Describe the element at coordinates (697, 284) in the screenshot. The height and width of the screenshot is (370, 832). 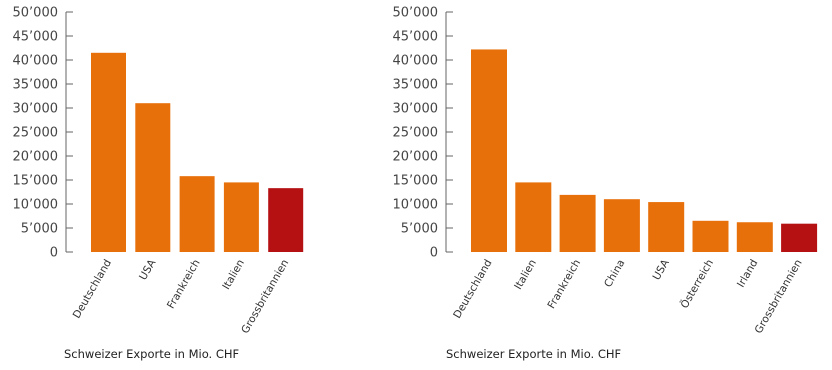
I see `x-category-label: Österreich` at that location.